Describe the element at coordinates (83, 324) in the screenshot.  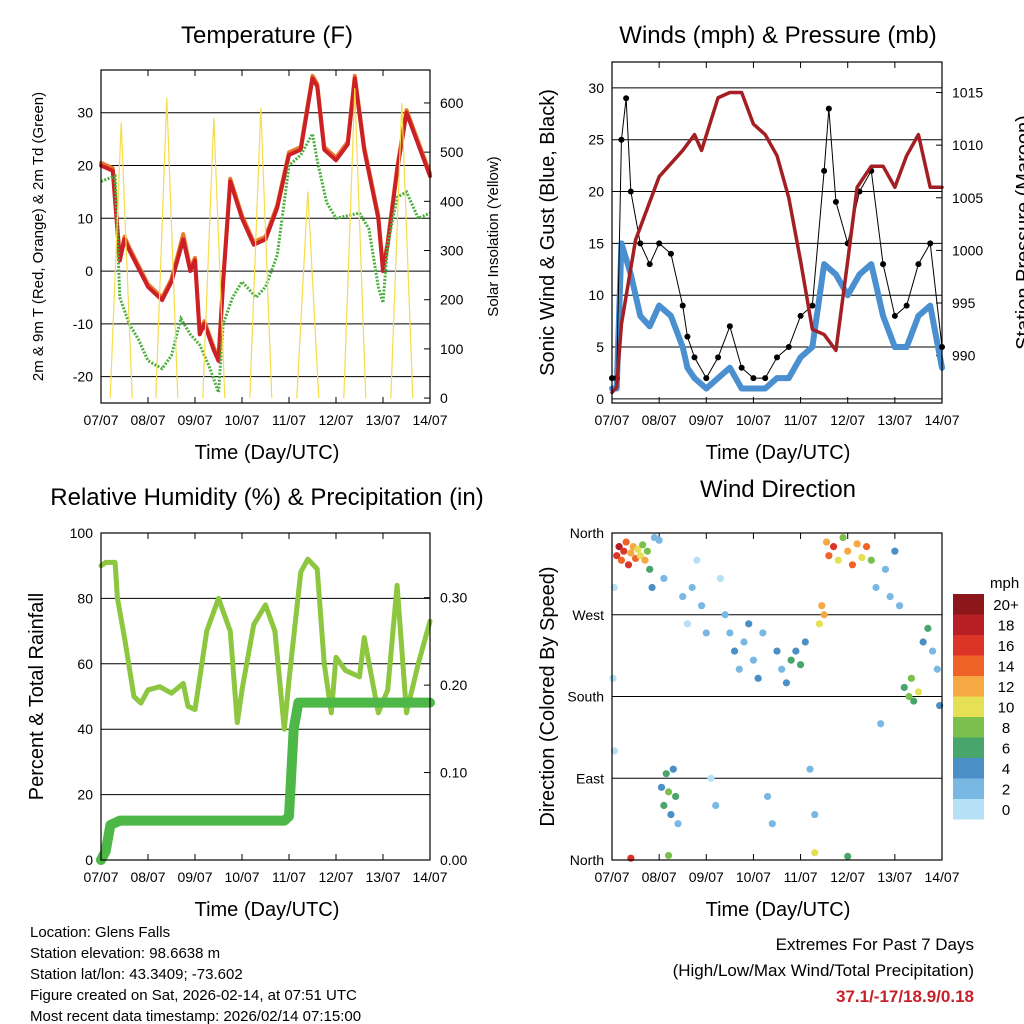
I see `y-tick-label: -10` at that location.